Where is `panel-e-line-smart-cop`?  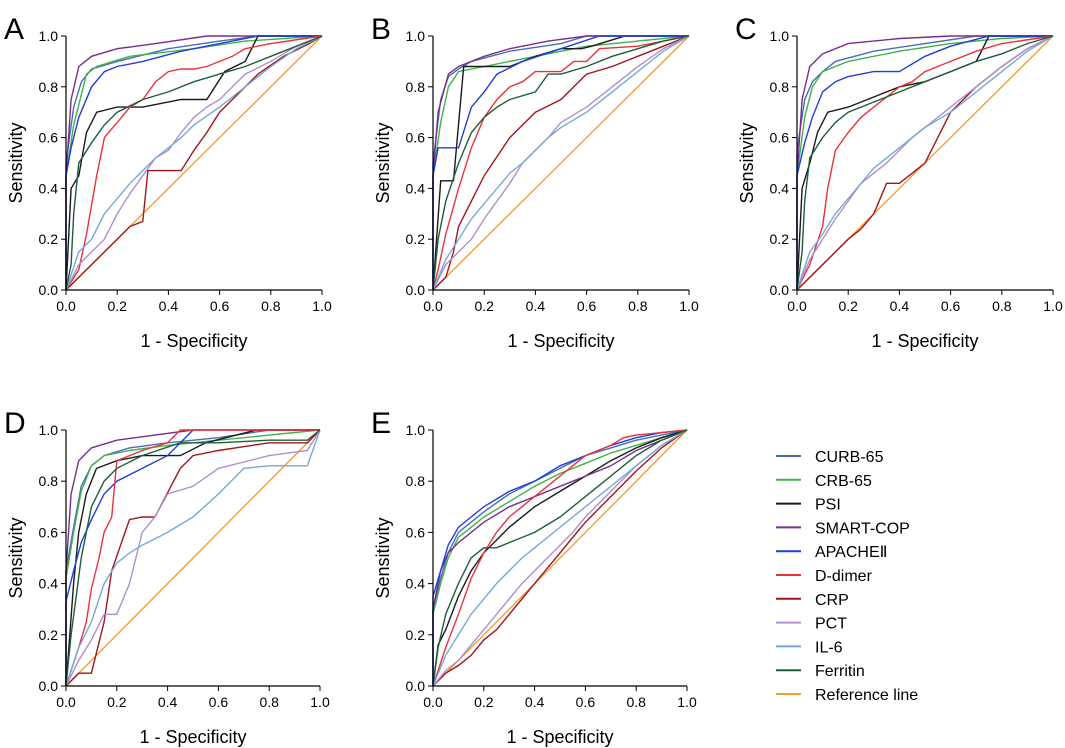 panel-e-line-smart-cop is located at coordinates (560, 557).